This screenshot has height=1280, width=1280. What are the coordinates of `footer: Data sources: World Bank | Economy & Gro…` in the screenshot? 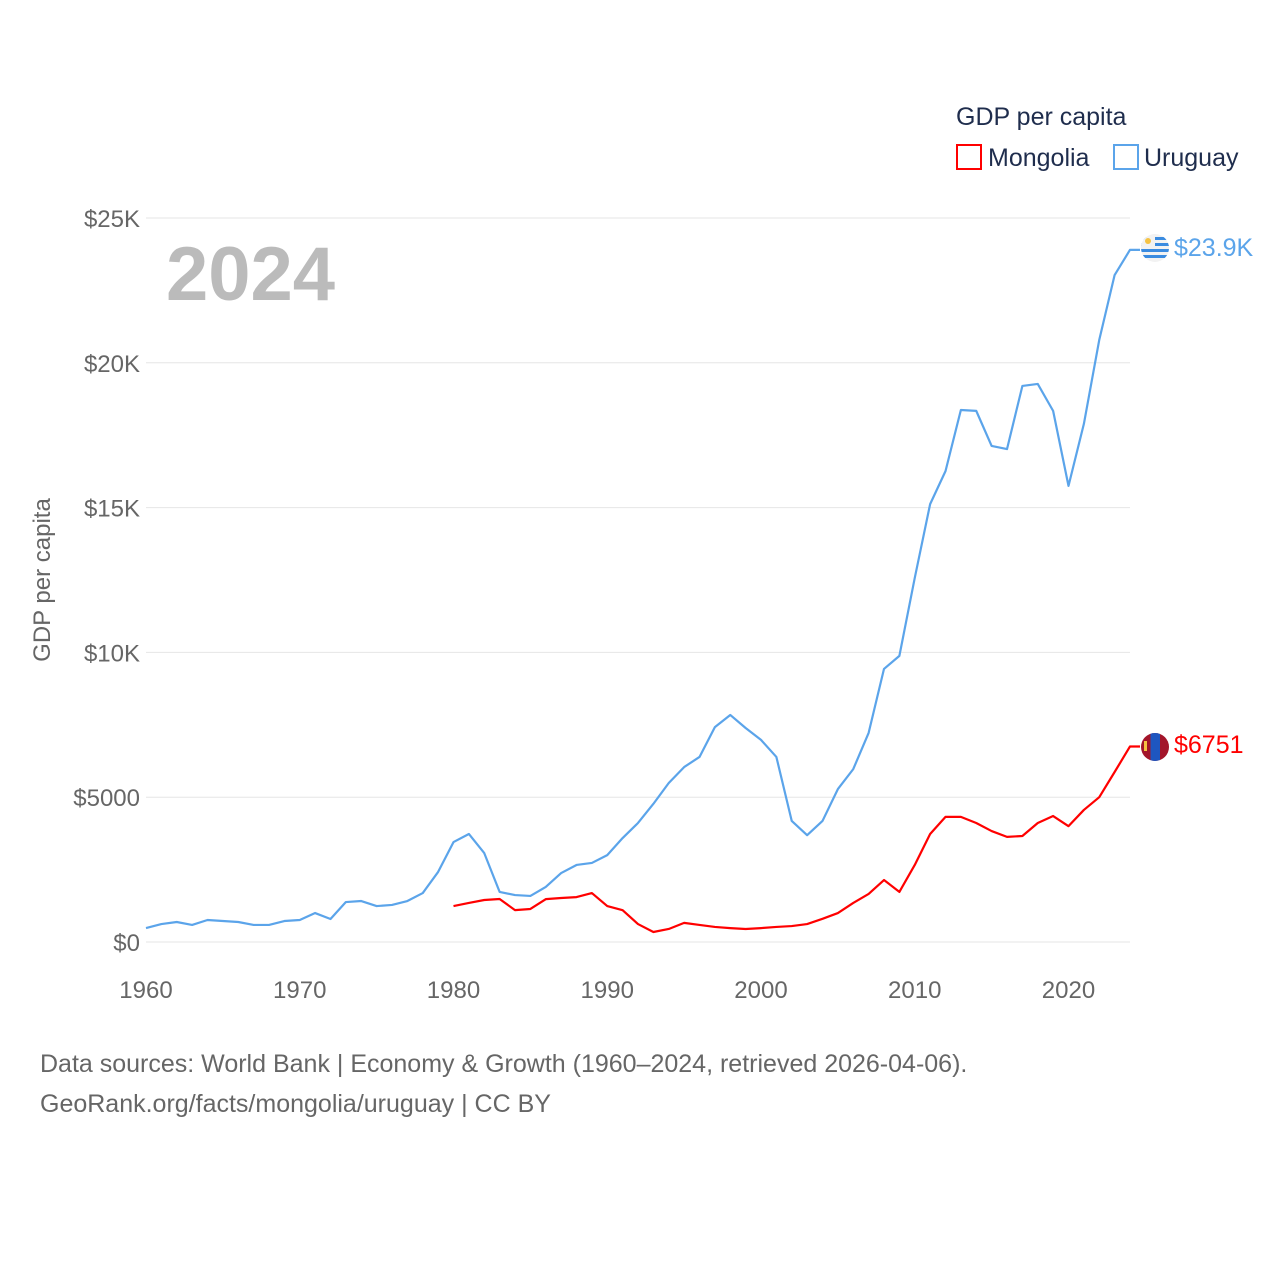 It's located at (503, 1084).